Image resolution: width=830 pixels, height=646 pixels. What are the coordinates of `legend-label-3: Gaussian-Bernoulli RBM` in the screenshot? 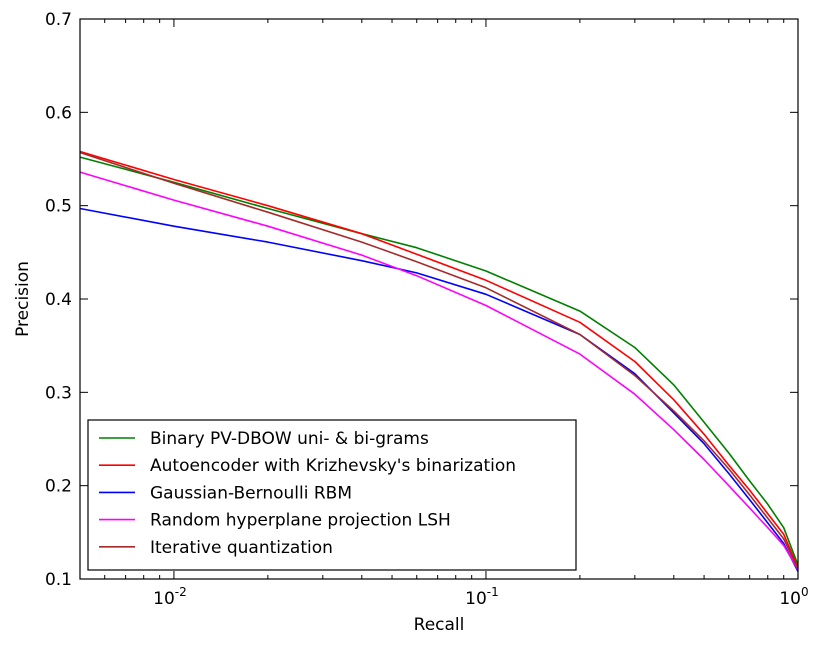 It's located at (251, 493).